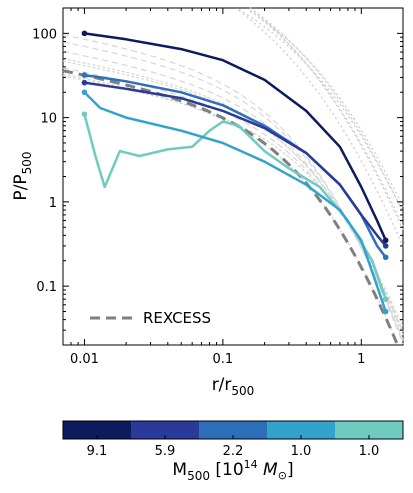  What do you see at coordinates (268, 470) in the screenshot?
I see `colorbar-label-unit: M` at bounding box center [268, 470].